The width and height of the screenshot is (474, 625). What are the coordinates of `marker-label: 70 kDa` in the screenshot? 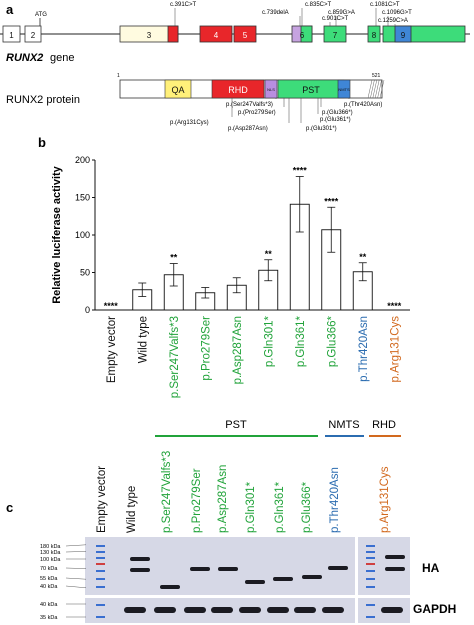 It's located at (49, 569).